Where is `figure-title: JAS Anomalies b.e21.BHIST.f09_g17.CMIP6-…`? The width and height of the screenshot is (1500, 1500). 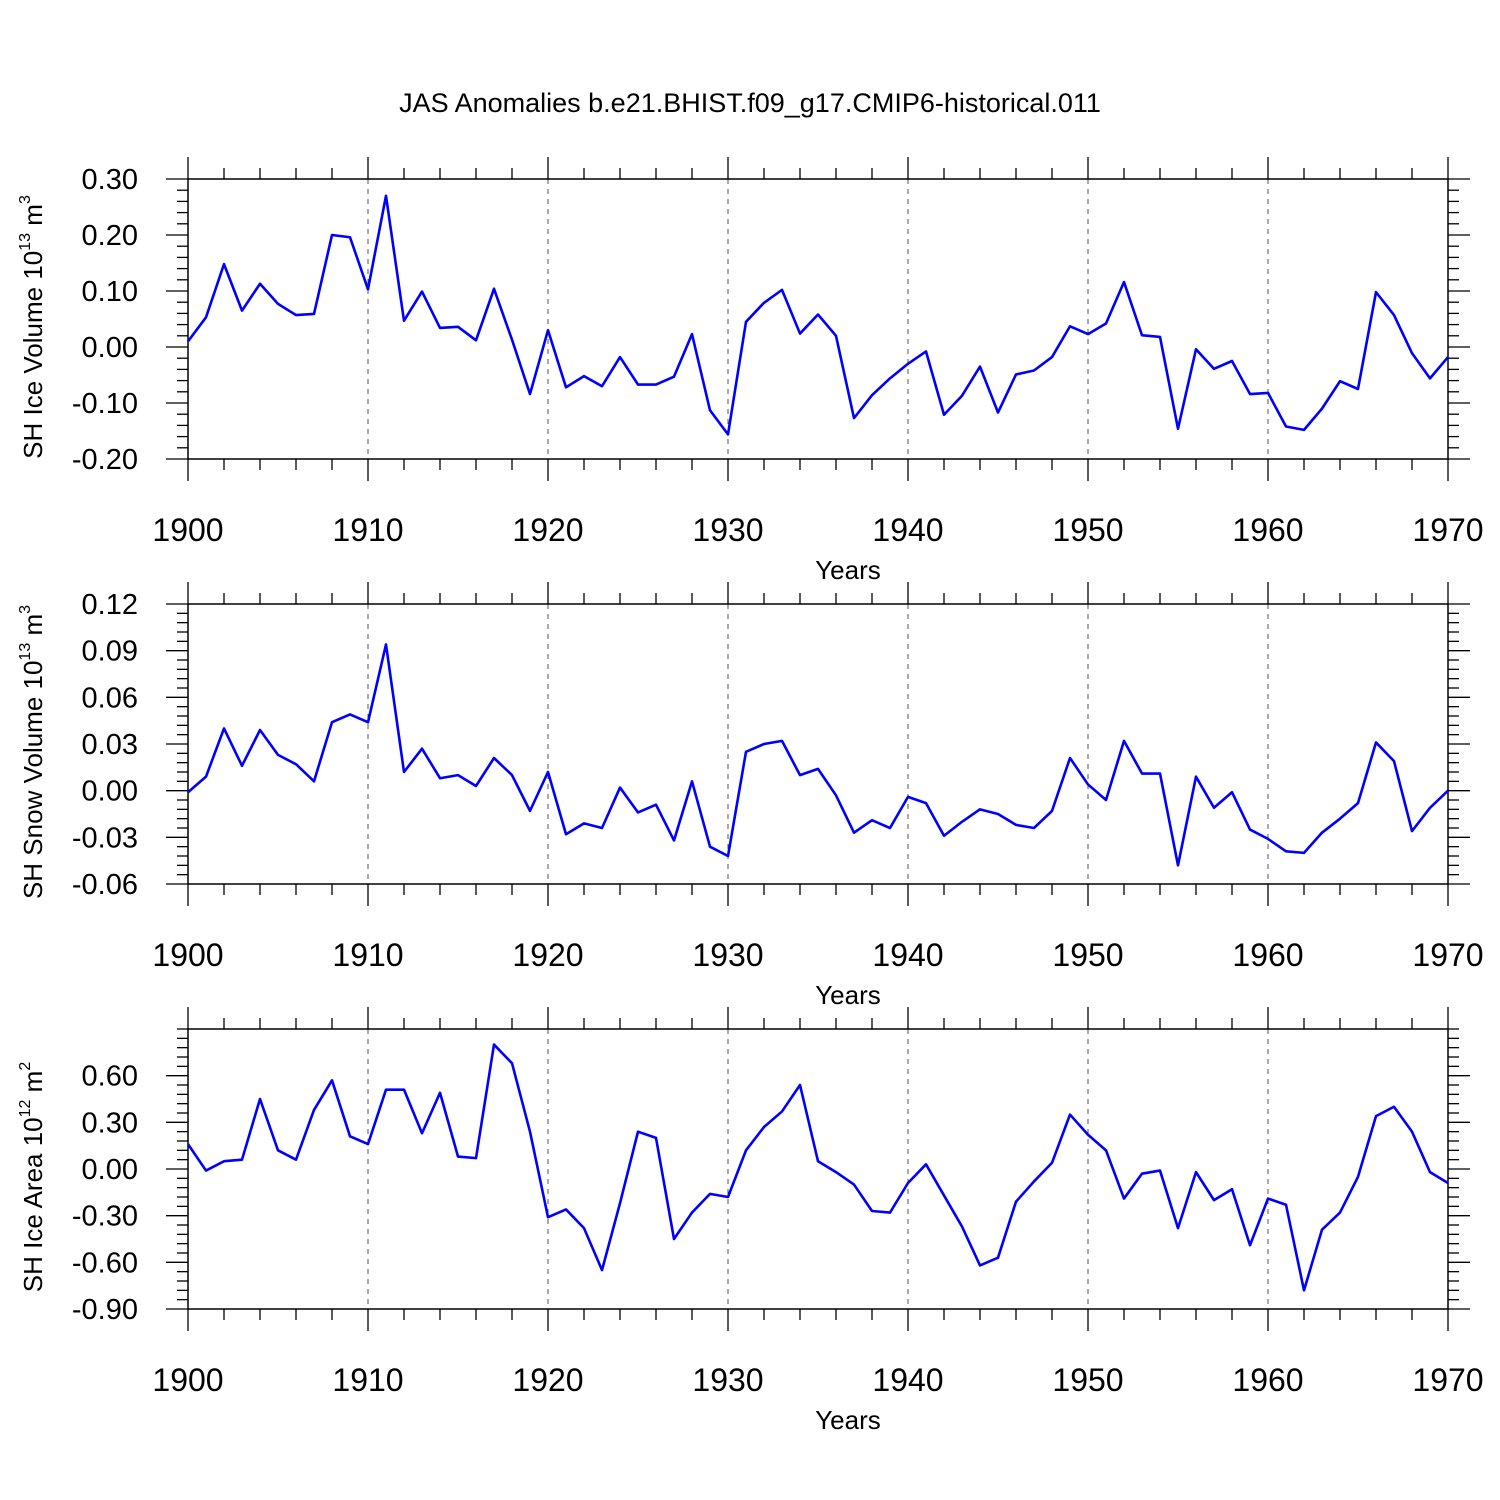
figure-title: JAS Anomalies b.e21.BHIST.f09_g17.CMIP6-… is located at coordinates (750, 103).